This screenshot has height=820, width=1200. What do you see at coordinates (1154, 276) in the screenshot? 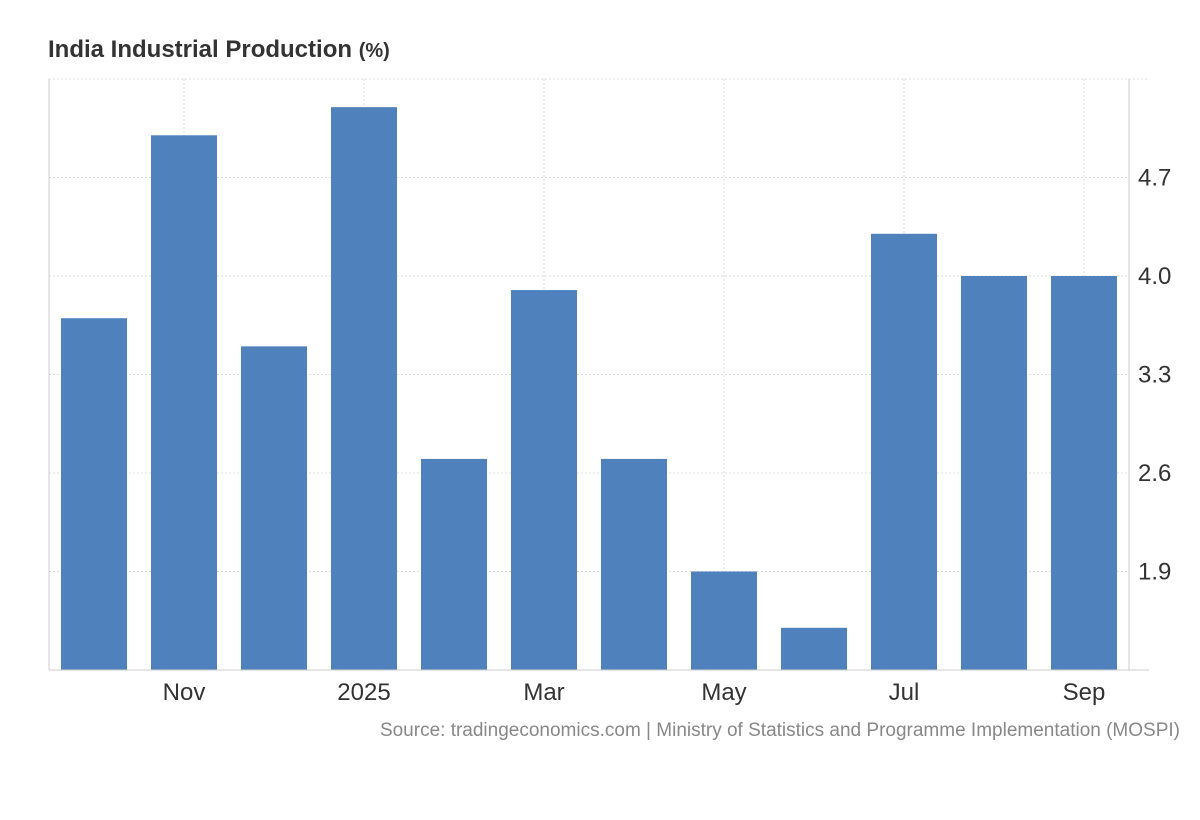
I see `y-tick-label-3: 4.0` at bounding box center [1154, 276].